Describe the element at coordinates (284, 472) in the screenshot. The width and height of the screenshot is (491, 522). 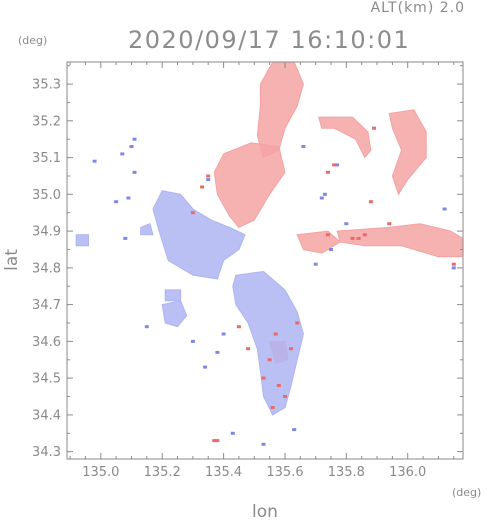
I see `x-tick-label: 135.6` at that location.